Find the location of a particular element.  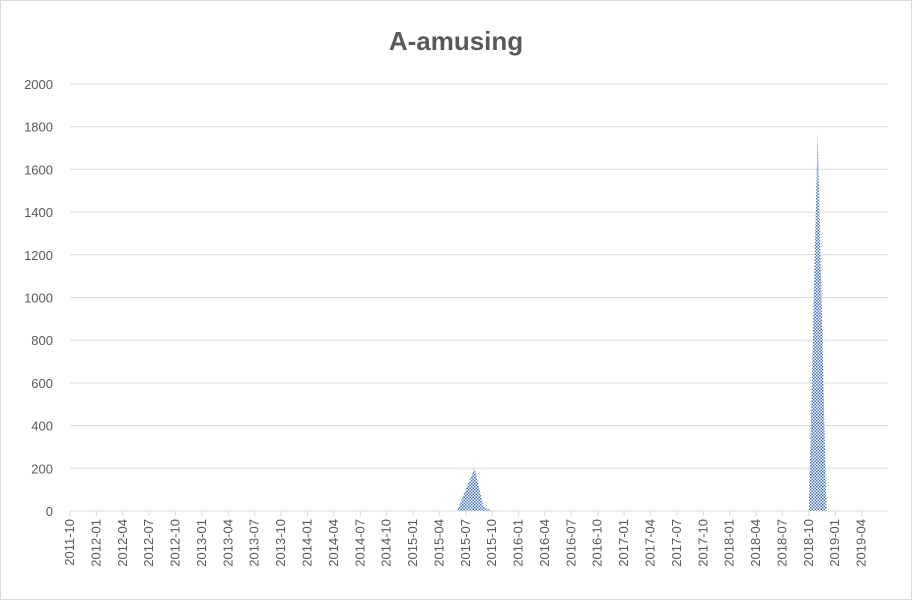

y-tick-label: 1000 is located at coordinates (38, 298).